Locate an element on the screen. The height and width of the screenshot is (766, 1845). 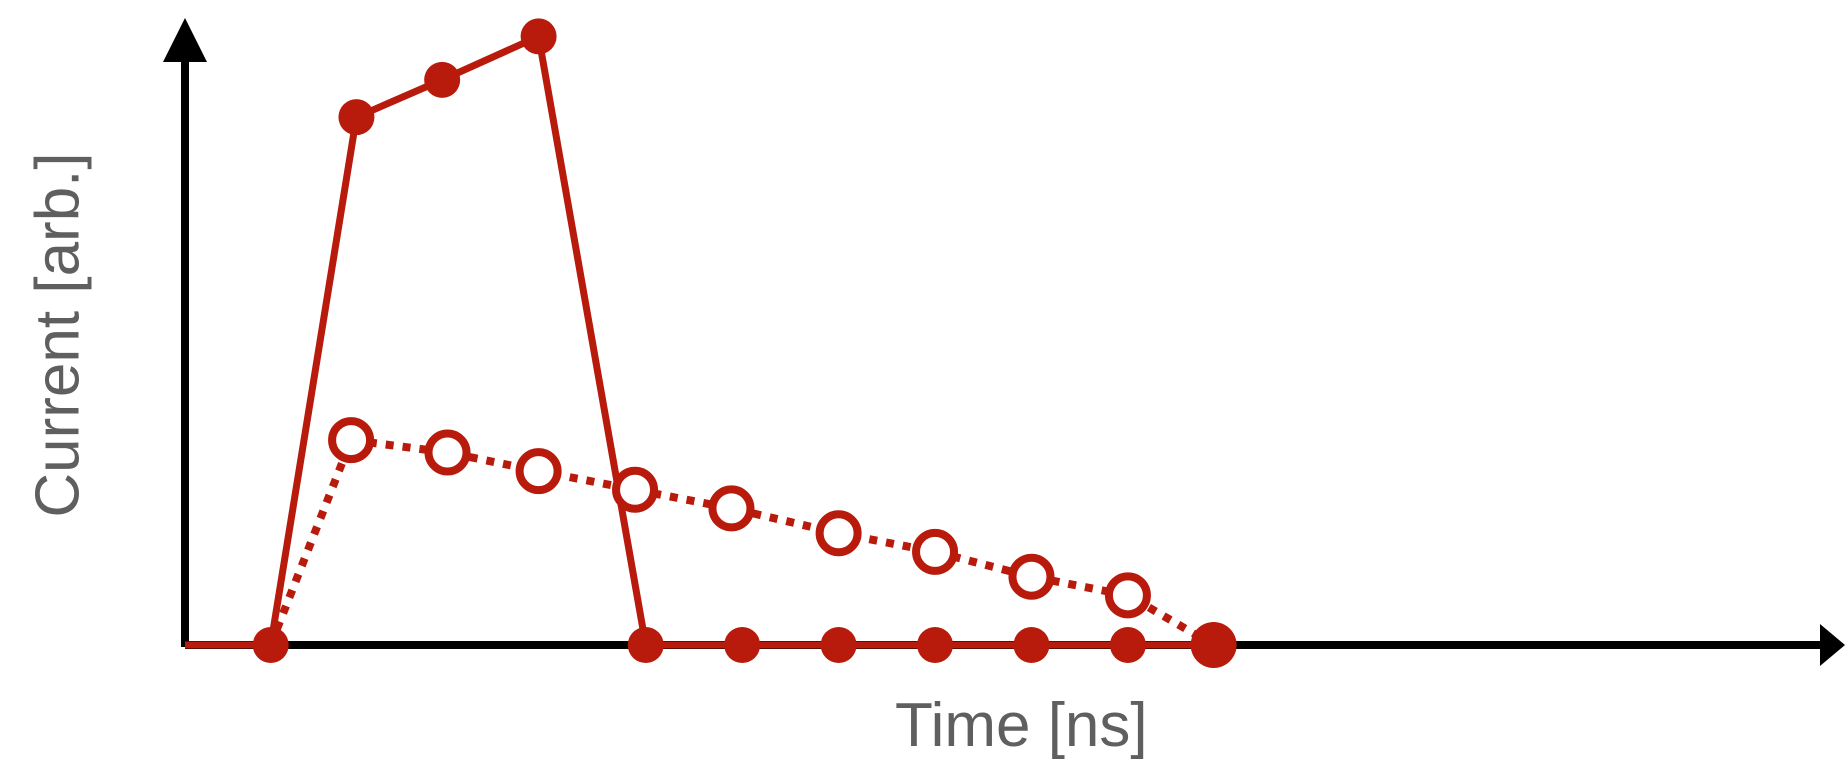
y-axis-label: Current [arb.] is located at coordinates (58, 335).